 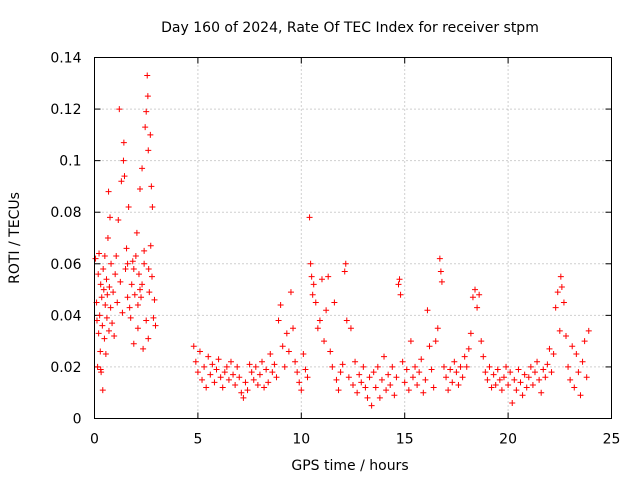 I want to click on y-tick-label: 0.14, so click(x=65, y=59).